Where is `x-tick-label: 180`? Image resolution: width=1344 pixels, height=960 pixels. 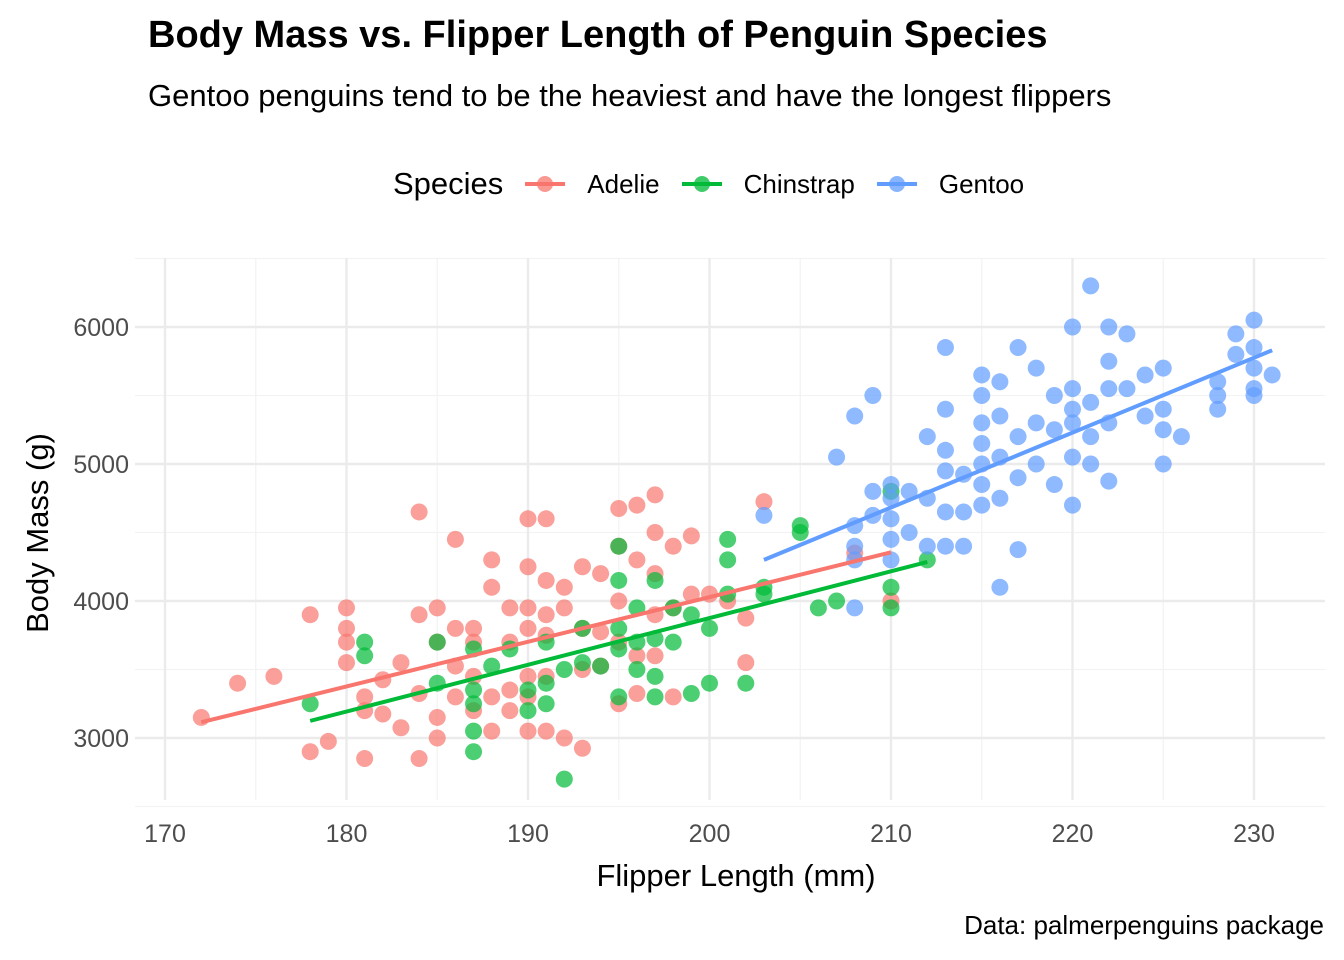 x-tick-label: 180 is located at coordinates (347, 834).